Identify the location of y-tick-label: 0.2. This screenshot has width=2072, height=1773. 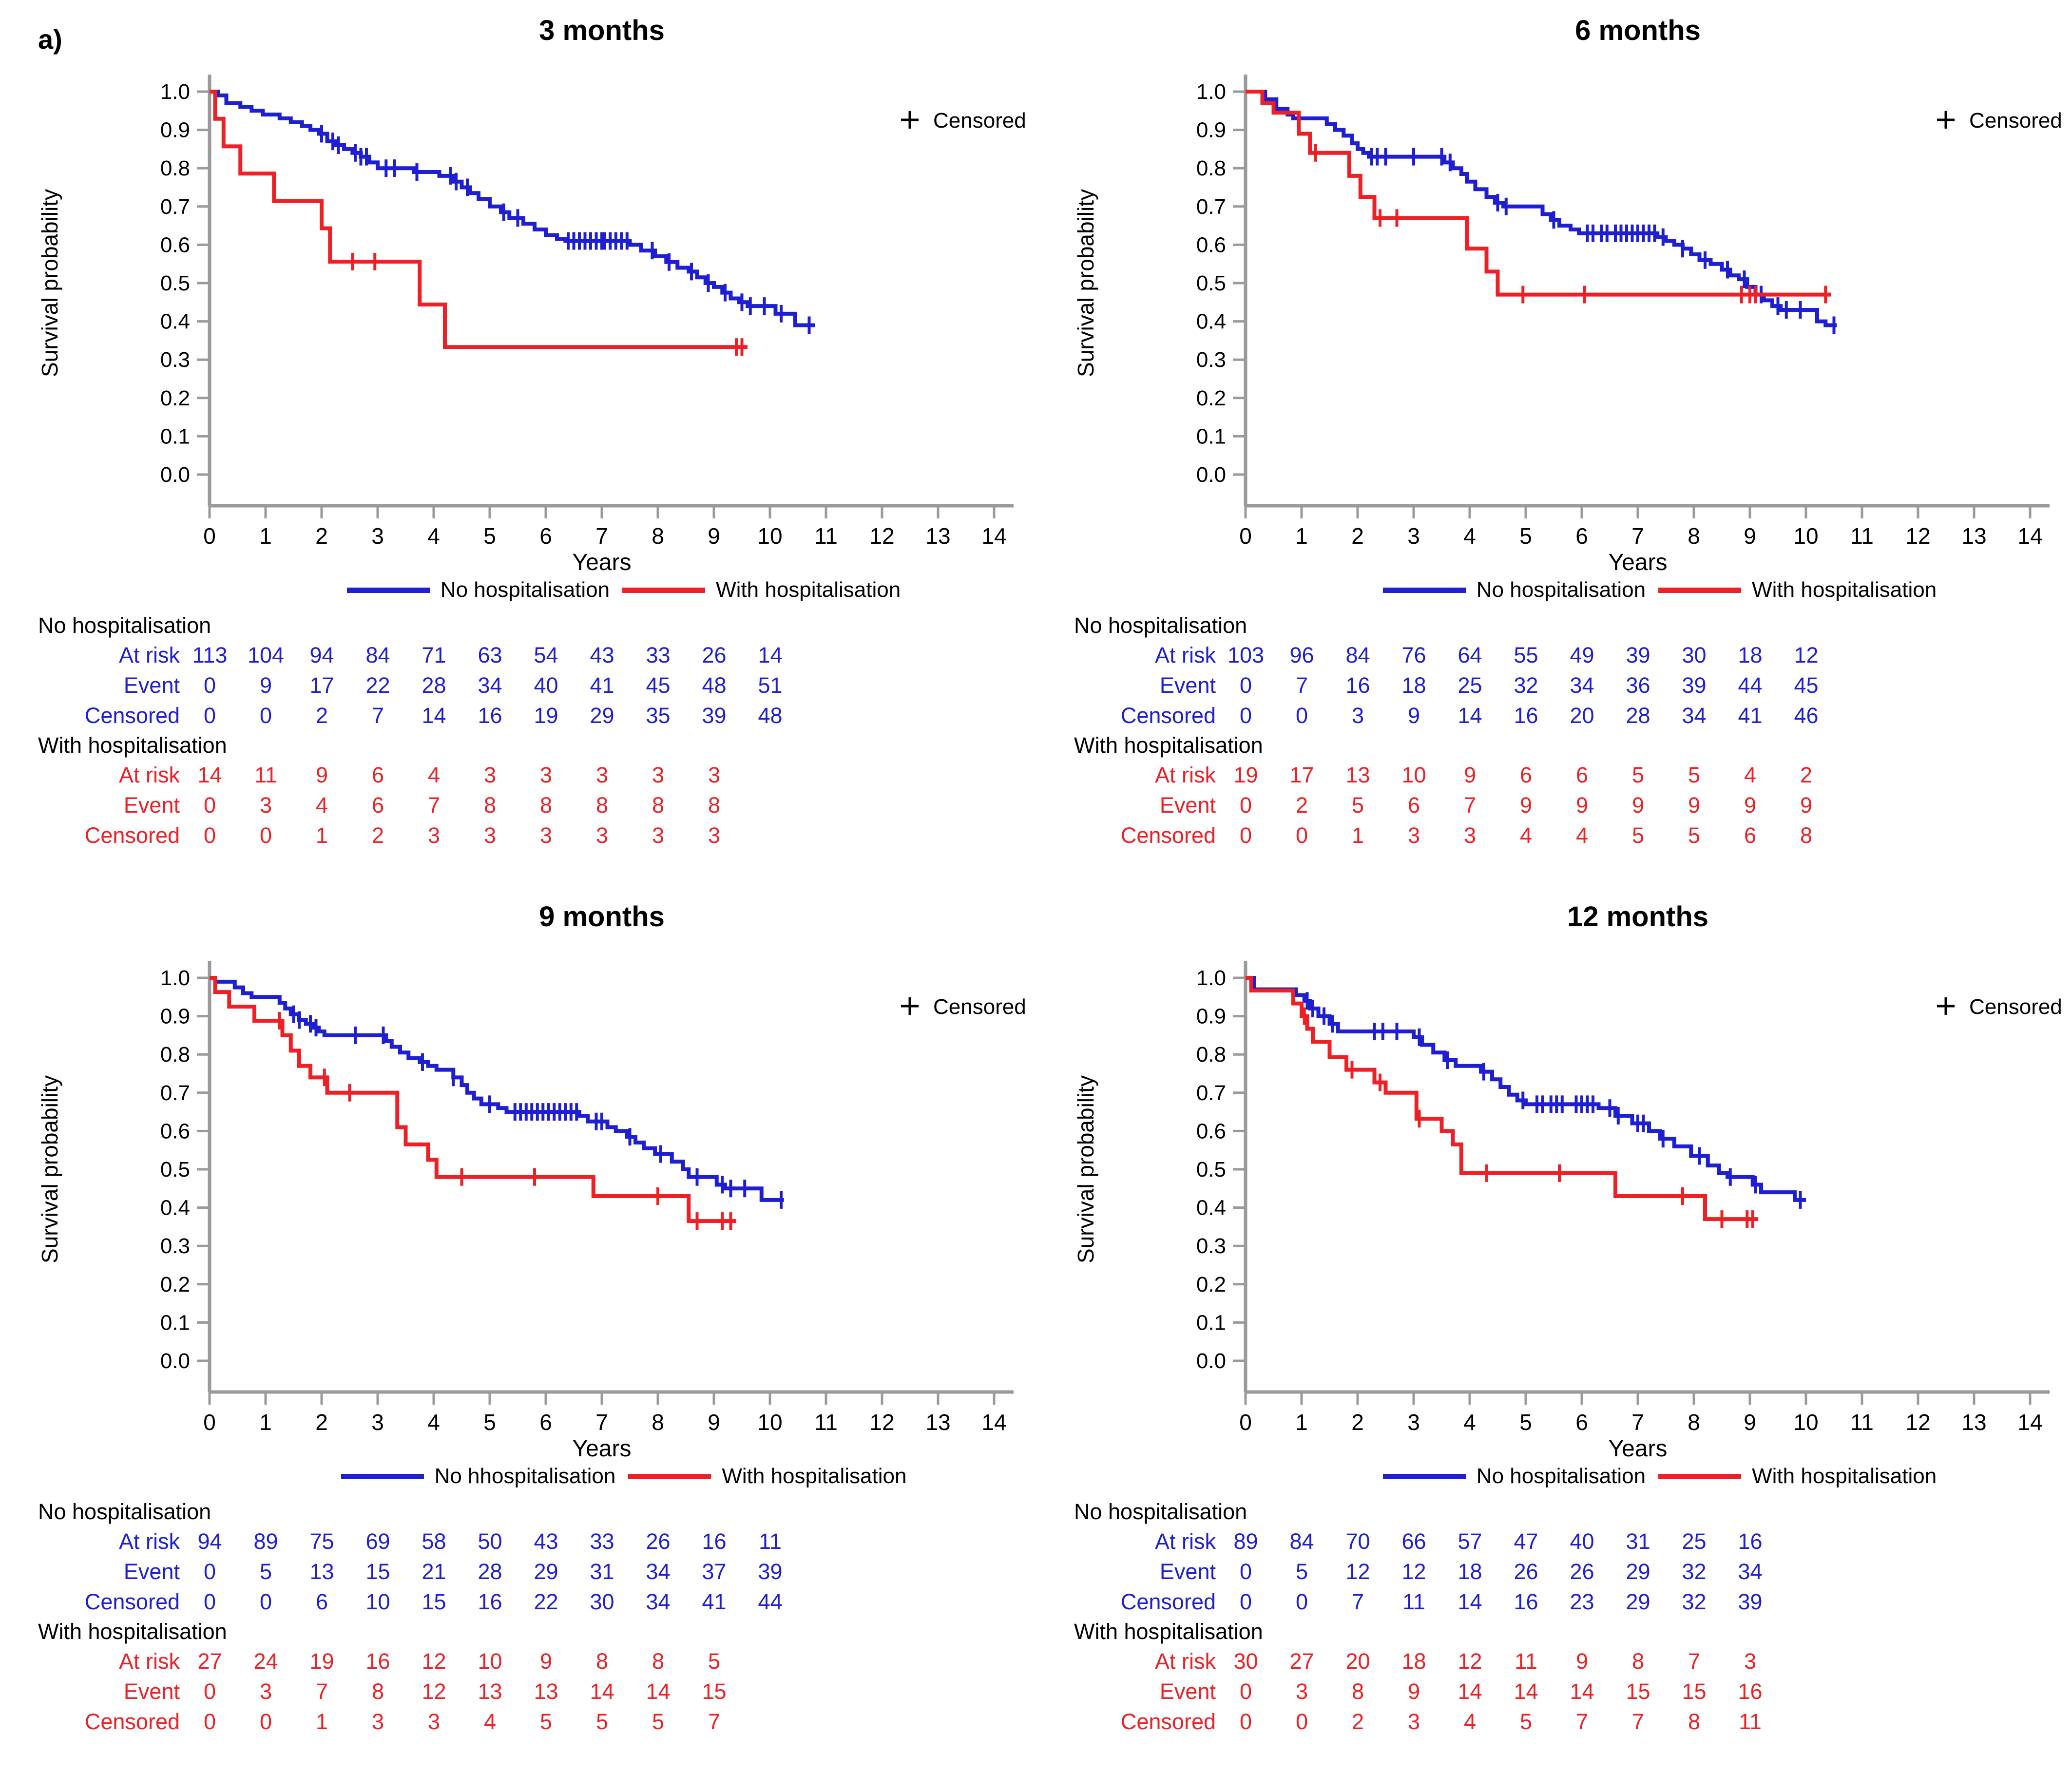
(1211, 1284).